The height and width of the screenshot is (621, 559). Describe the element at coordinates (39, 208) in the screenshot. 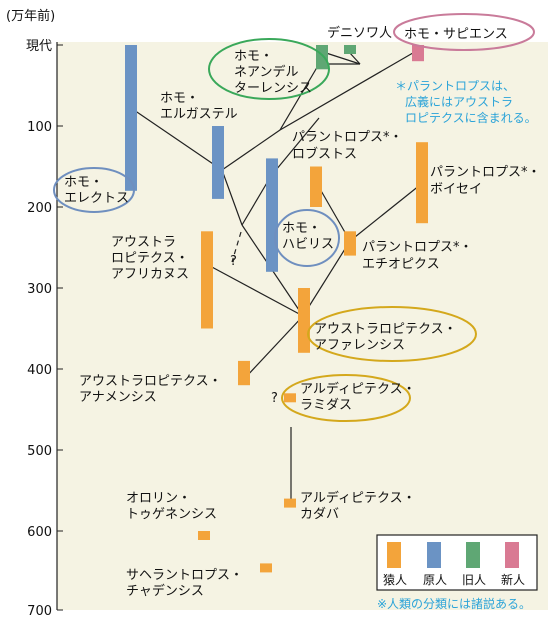

I see `tick-label: 200` at that location.